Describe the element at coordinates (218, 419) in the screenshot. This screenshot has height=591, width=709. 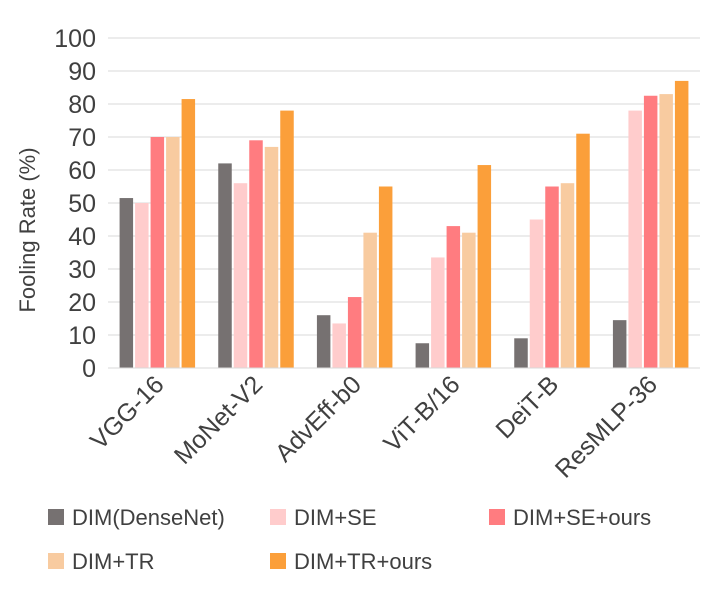
I see `category-label: MoNet-V2` at that location.